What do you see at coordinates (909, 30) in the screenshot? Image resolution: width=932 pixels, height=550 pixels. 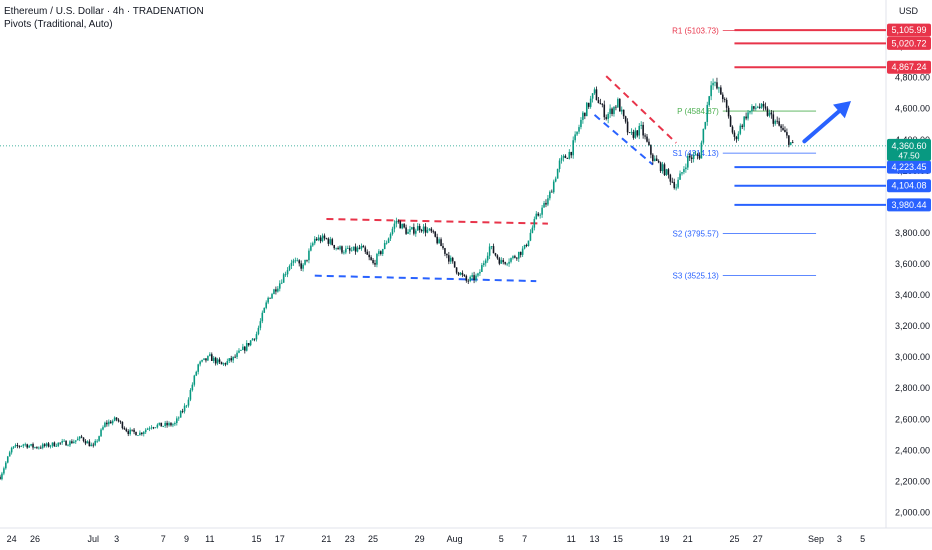 I see `resistance-price-tag-bg` at bounding box center [909, 30].